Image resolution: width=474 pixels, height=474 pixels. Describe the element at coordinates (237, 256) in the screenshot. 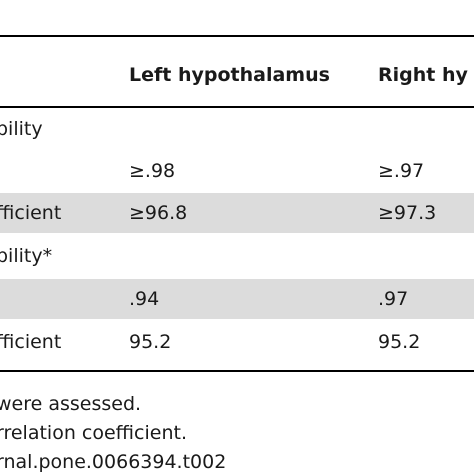

I see `table-row: bility*` at that location.